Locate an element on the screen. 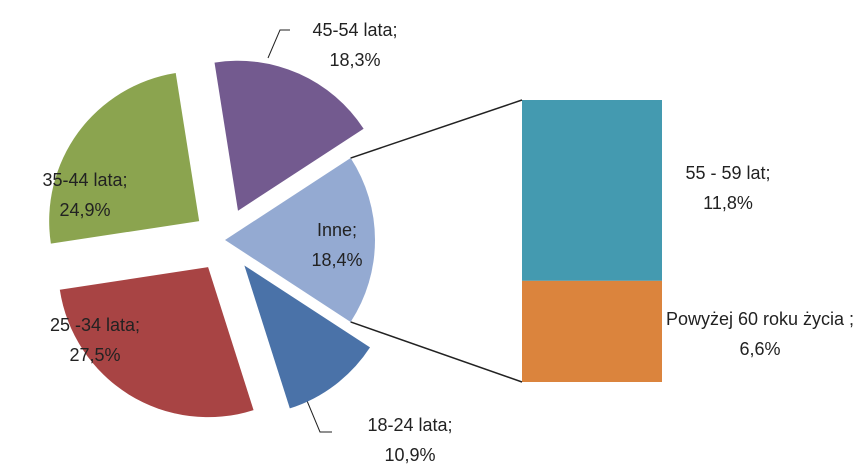 This screenshot has height=468, width=859. data-label: 55 - 59 lat; 11,8% is located at coordinates (728, 188).